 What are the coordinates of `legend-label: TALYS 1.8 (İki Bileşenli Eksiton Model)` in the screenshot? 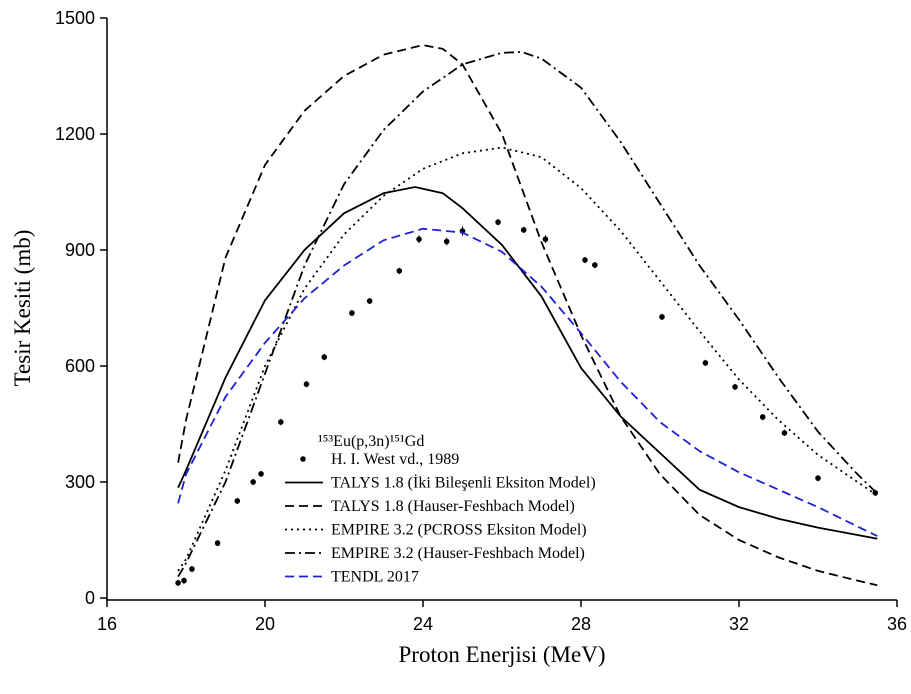 It's located at (463, 483).